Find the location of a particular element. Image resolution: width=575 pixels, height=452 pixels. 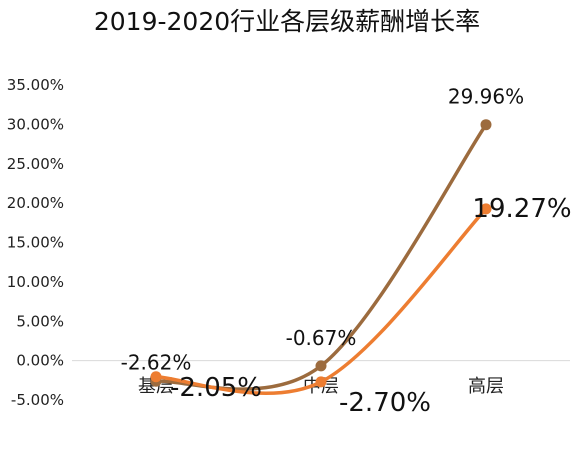

data-label: -2.05% is located at coordinates (216, 388).